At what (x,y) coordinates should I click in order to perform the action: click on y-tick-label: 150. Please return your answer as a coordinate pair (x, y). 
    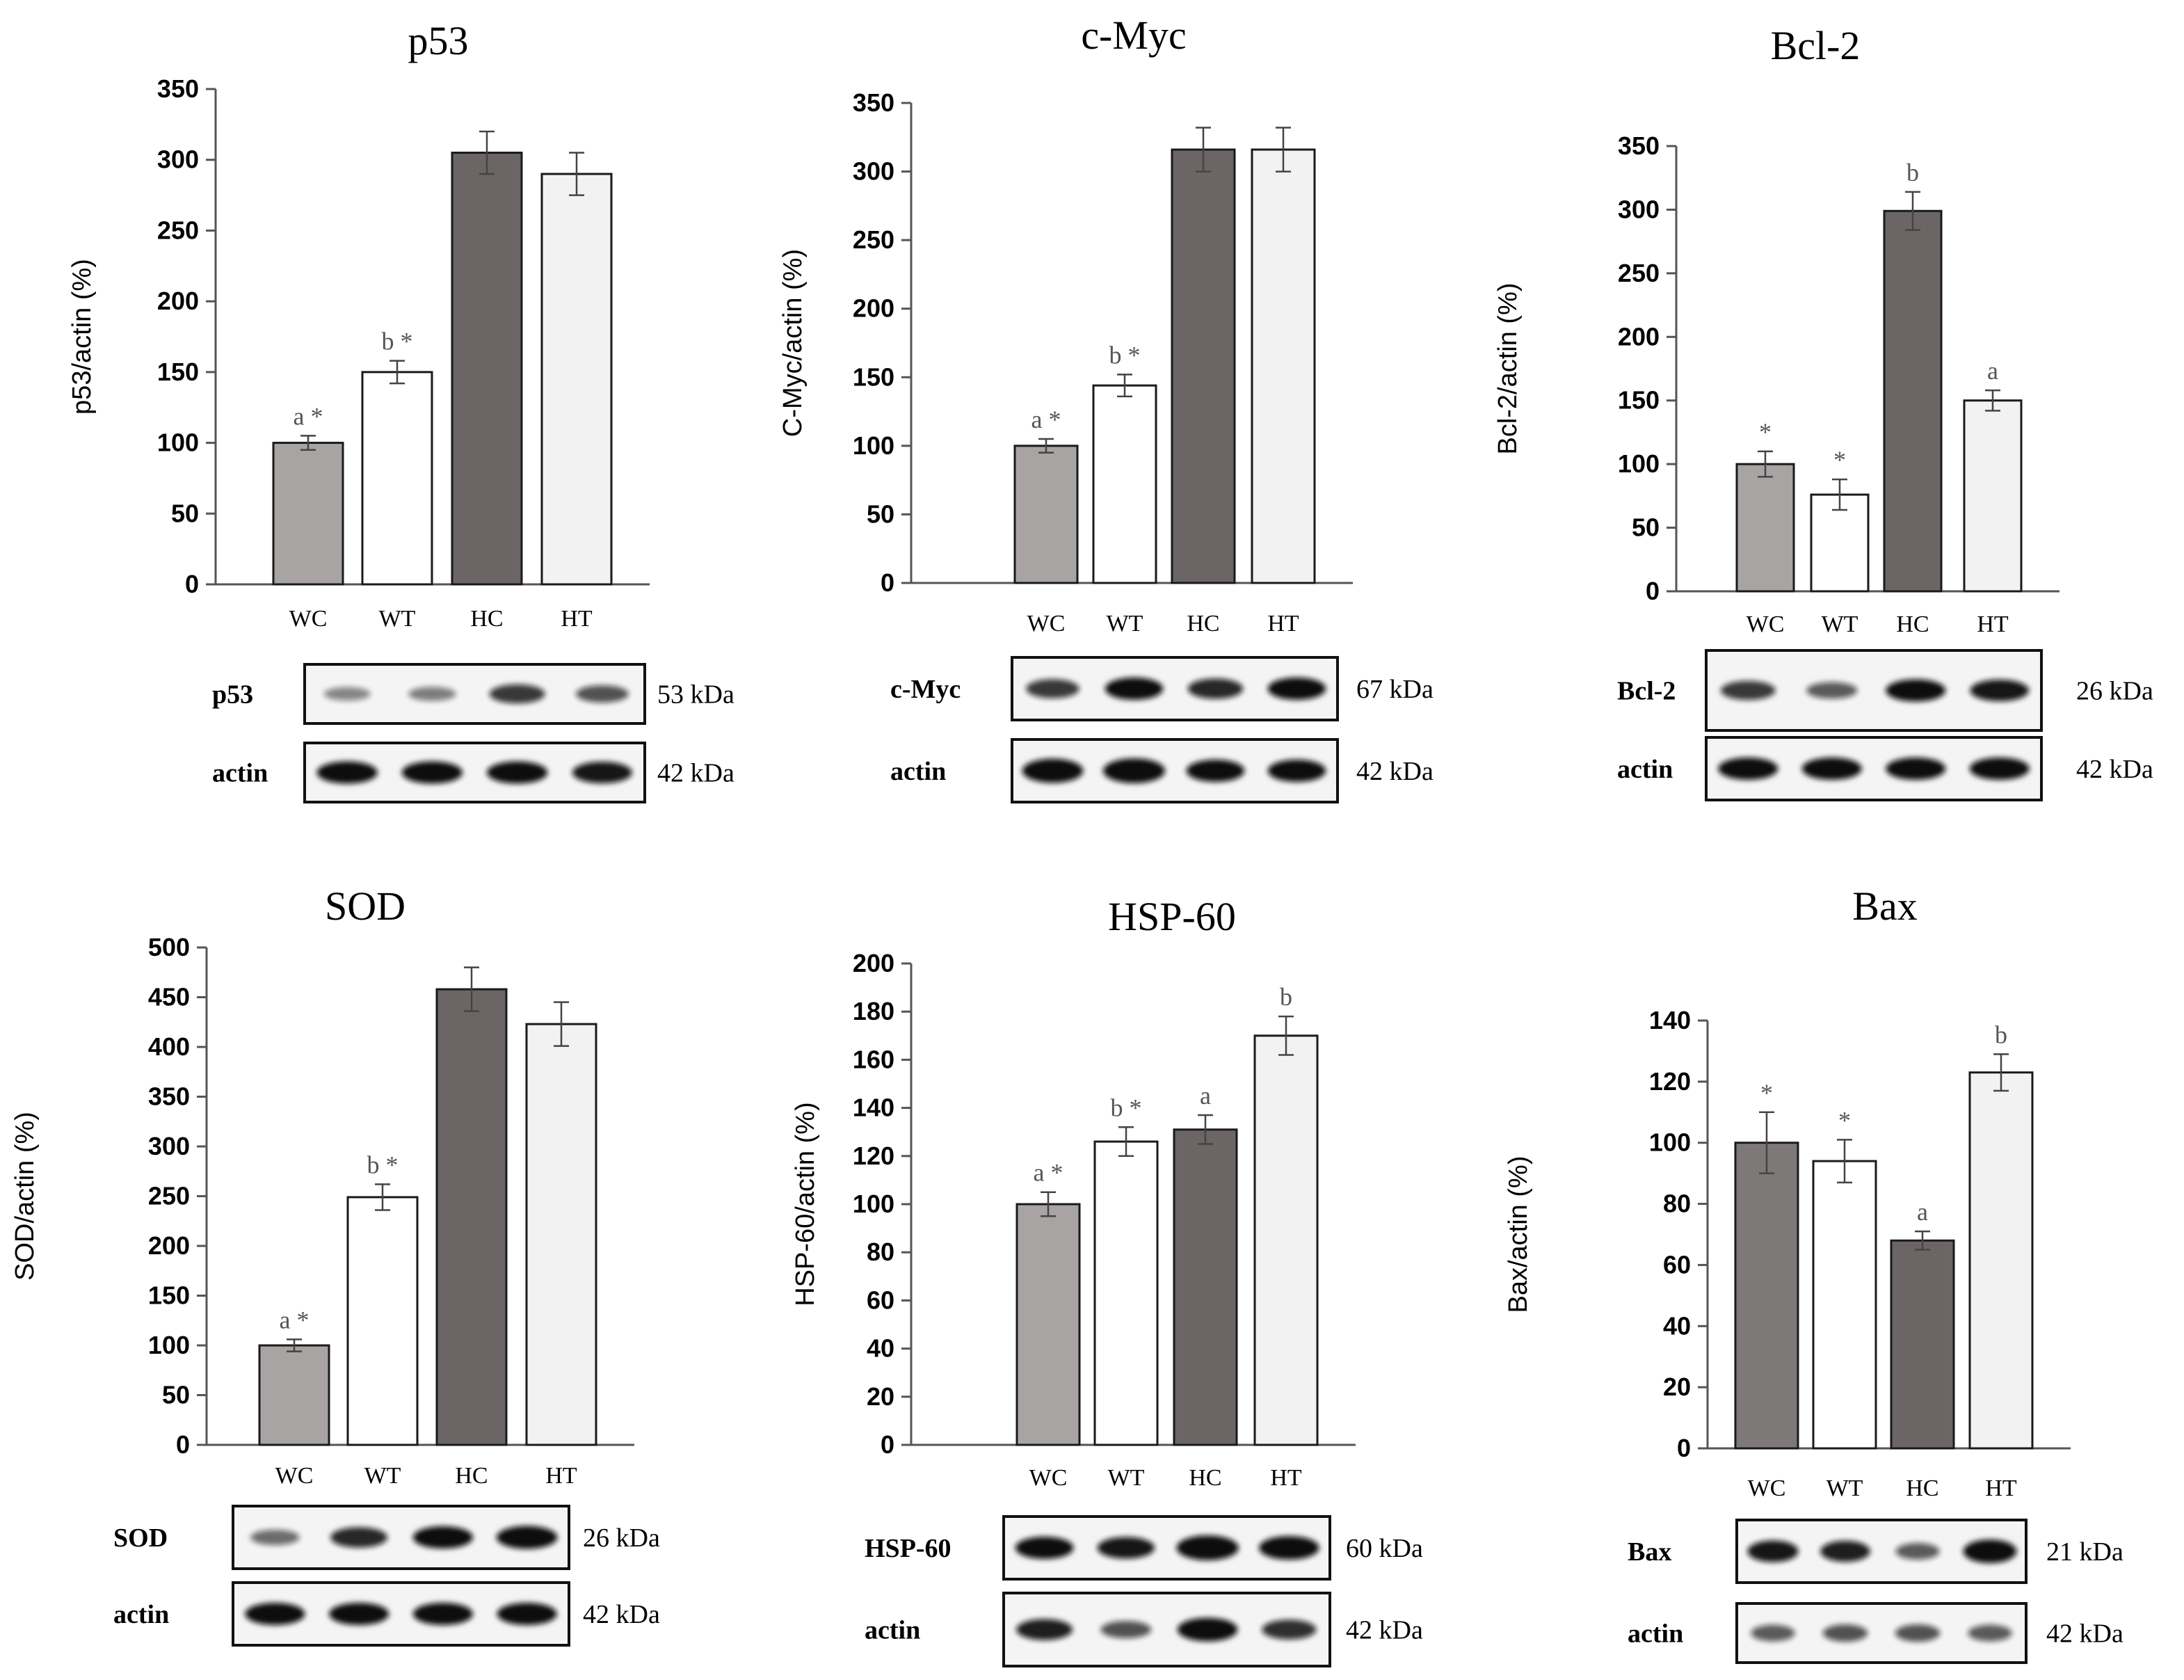
    Looking at the image, I should click on (178, 372).